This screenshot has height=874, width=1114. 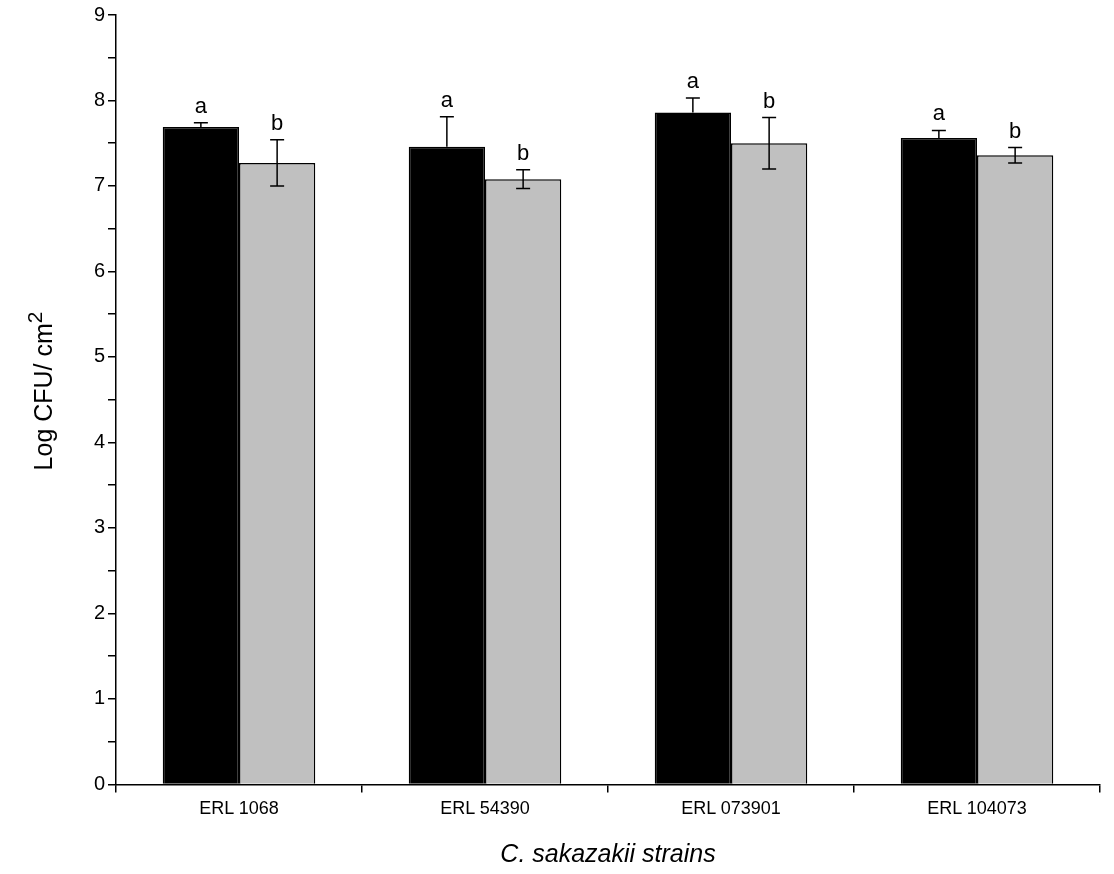 What do you see at coordinates (99, 99) in the screenshot?
I see `y-tick-label: 8` at bounding box center [99, 99].